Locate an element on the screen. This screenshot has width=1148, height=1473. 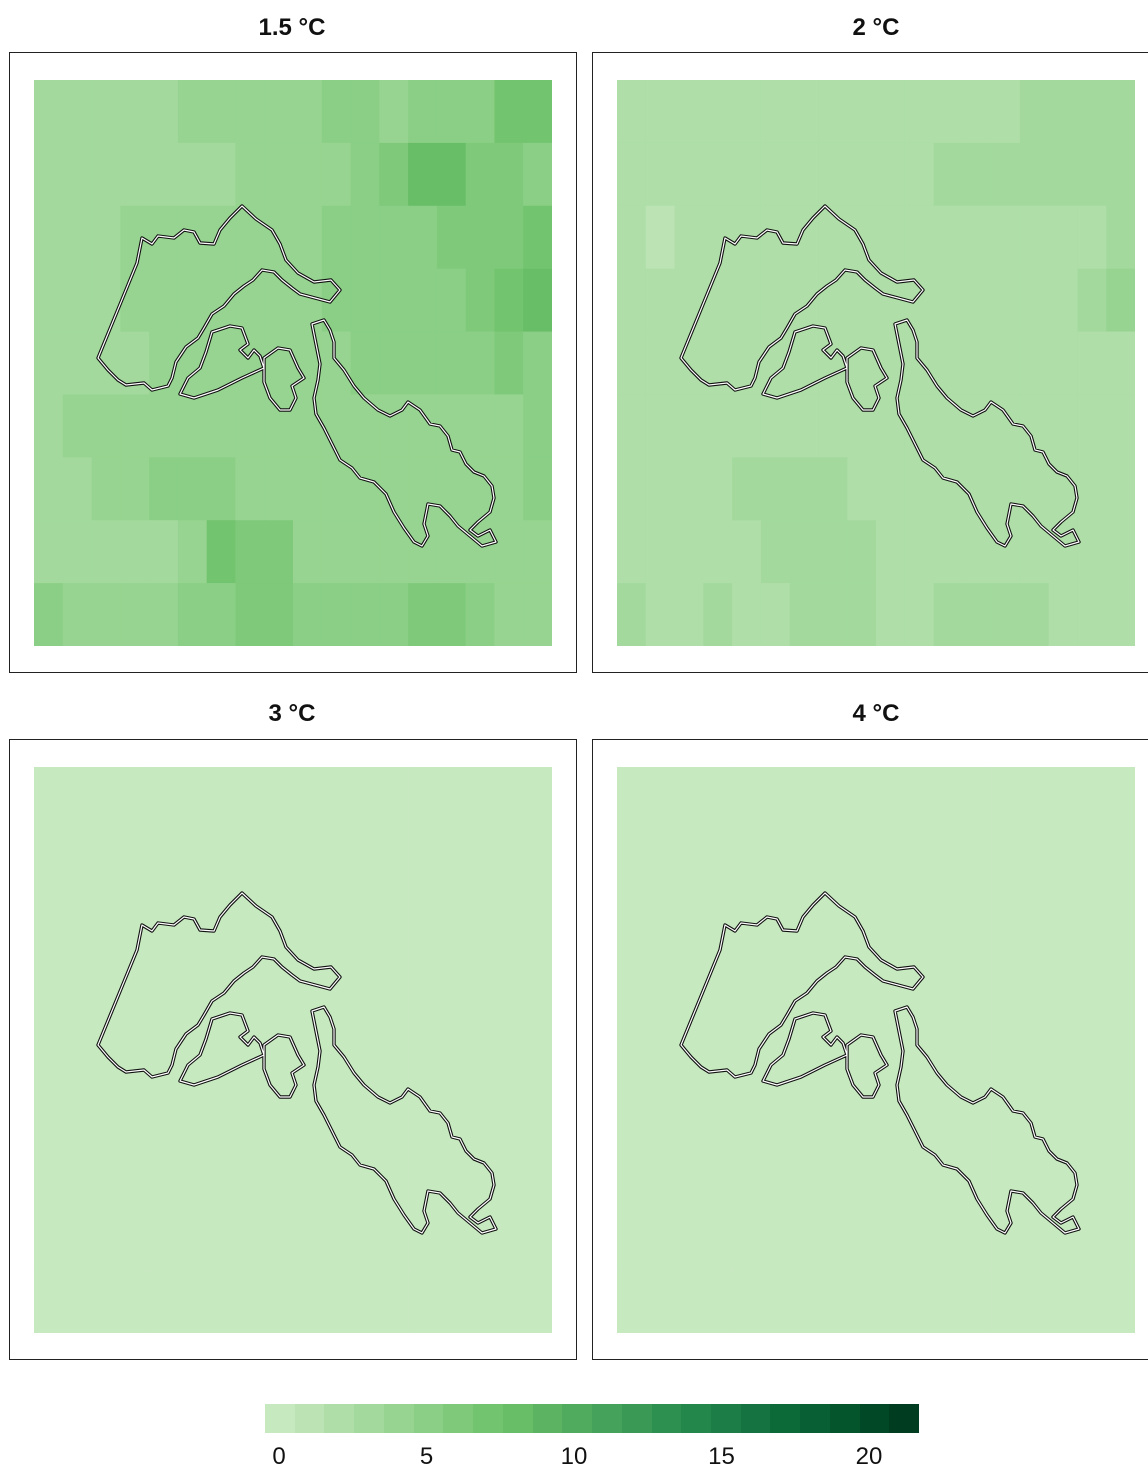
colorbar-tick-label: 15 is located at coordinates (721, 1456).